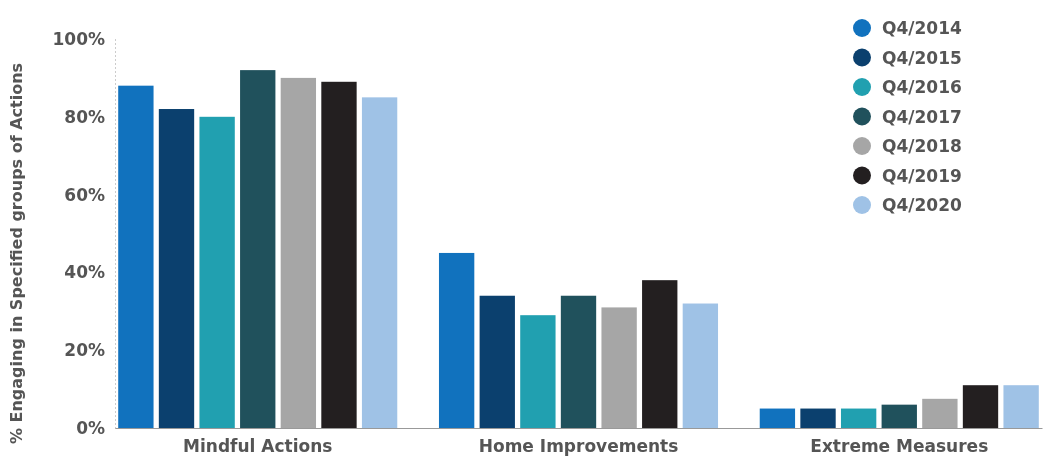  I want to click on y-tick-label: 60%, so click(84, 194).